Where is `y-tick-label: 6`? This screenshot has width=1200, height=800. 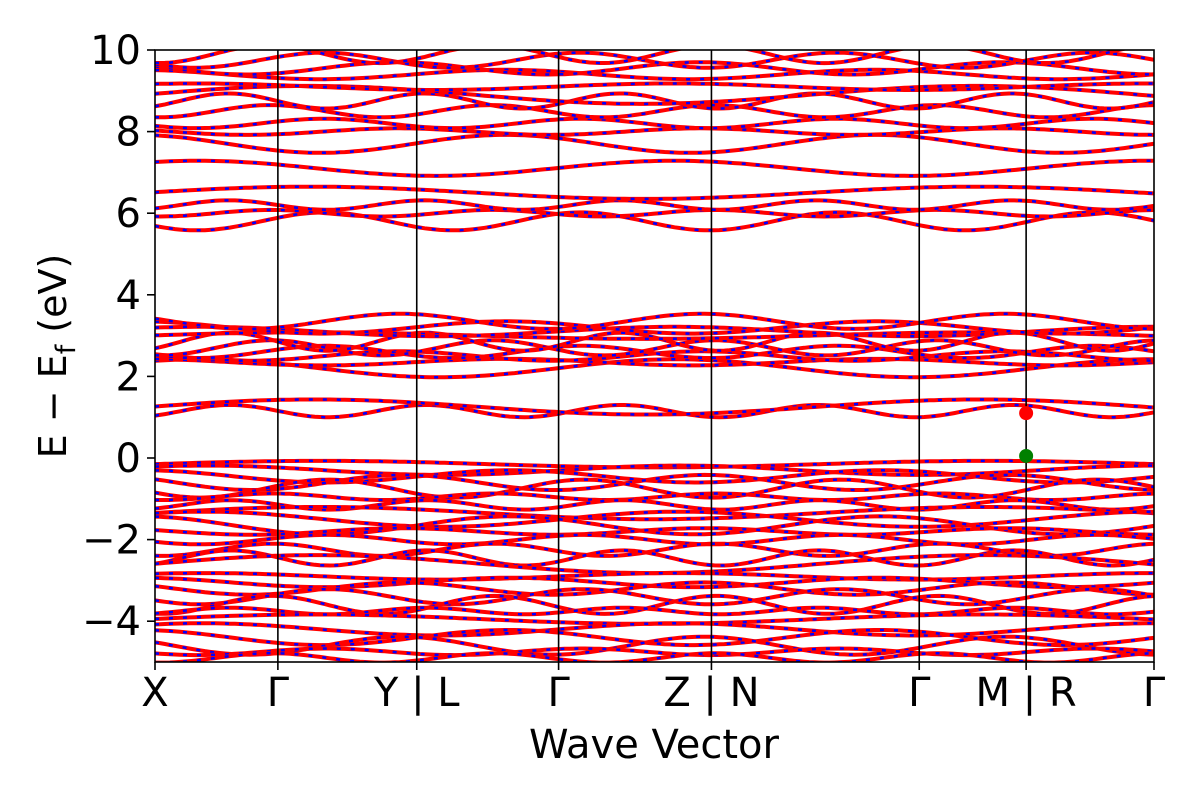 y-tick-label: 6 is located at coordinates (128, 214).